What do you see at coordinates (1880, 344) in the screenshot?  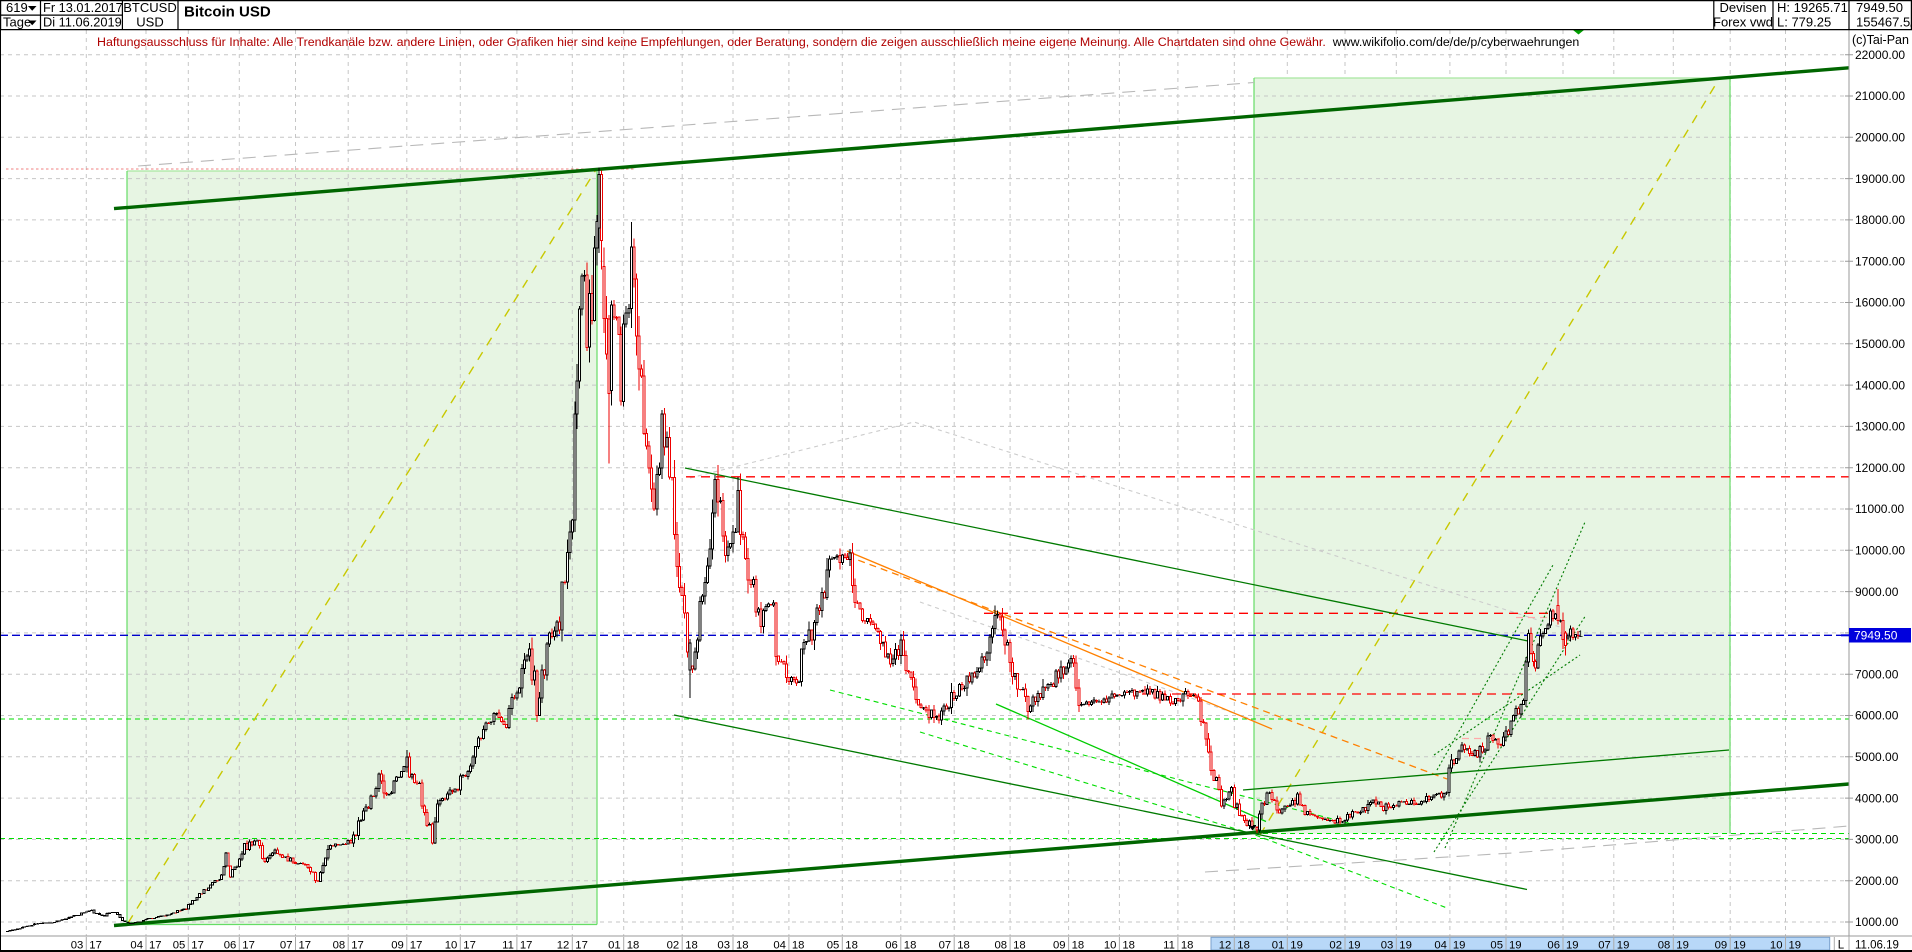 I see `svg-text: 15000.00` at bounding box center [1880, 344].